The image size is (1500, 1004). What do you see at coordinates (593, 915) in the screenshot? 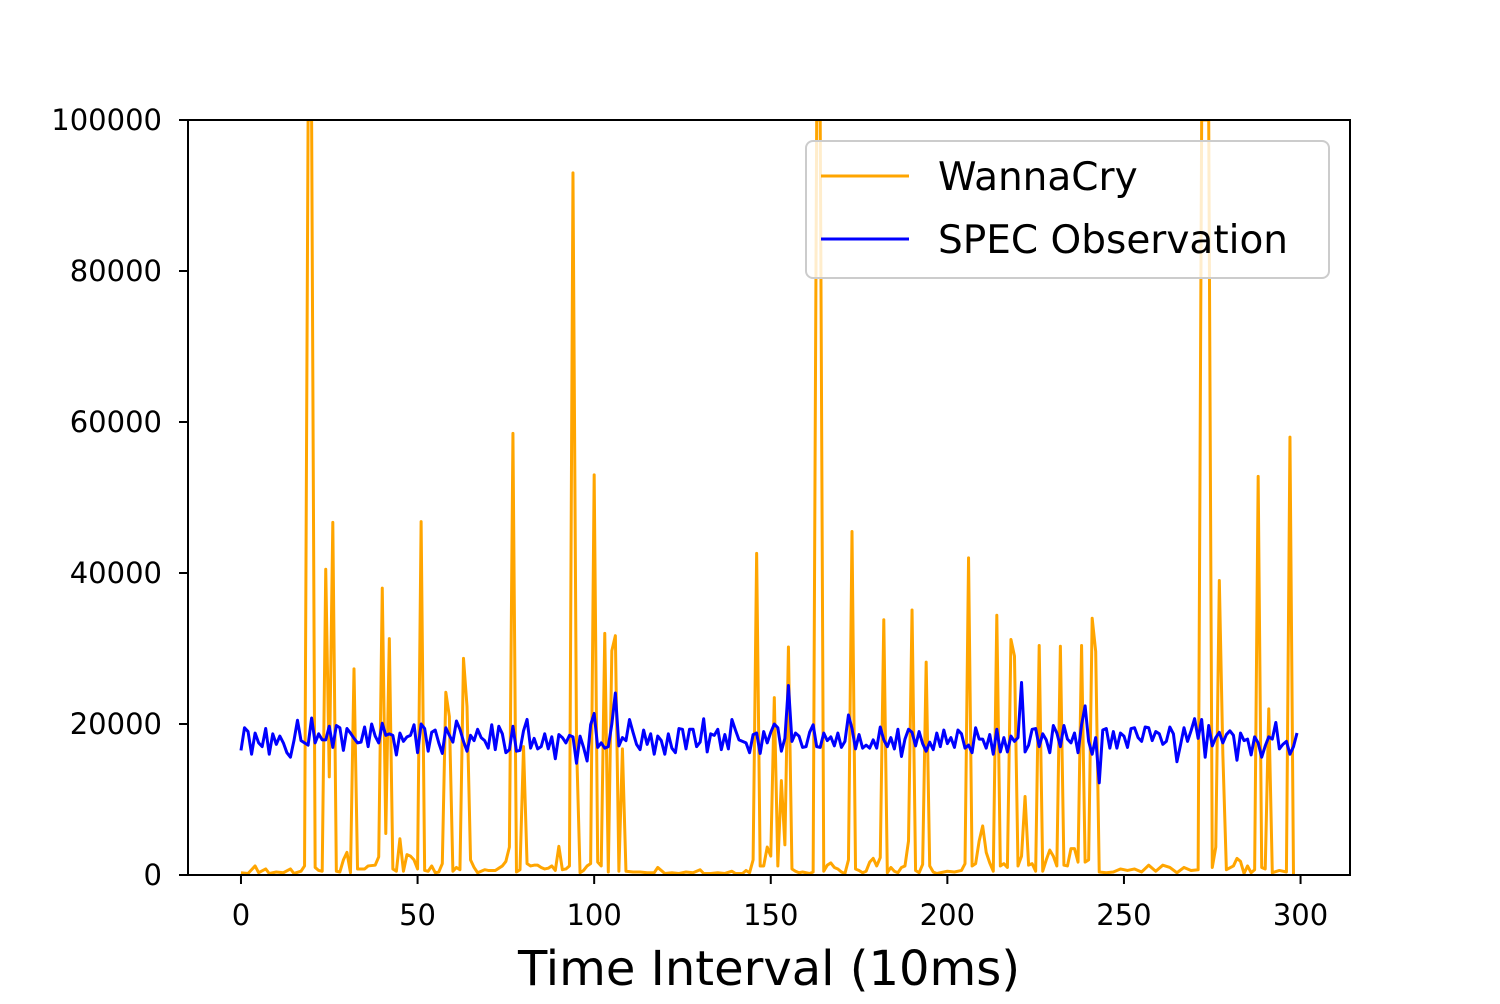
I see `x-tick-label: 100` at bounding box center [593, 915].